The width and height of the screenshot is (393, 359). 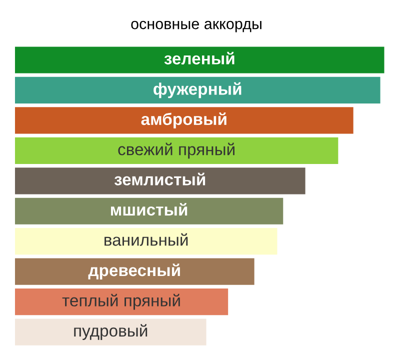 I want to click on y-tick-label: фужерный, so click(x=198, y=90).